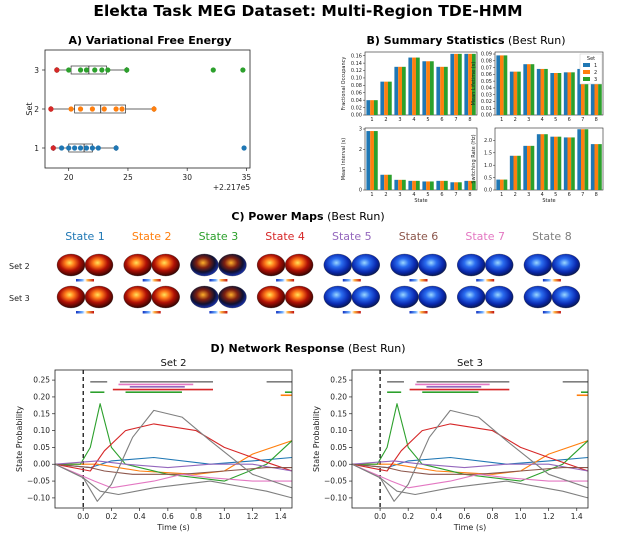 Image resolution: width=617 pixels, height=540 pixels. What do you see at coordinates (354, 216) in the screenshot?
I see `panel-c-title-light: (Best Run)` at bounding box center [354, 216].